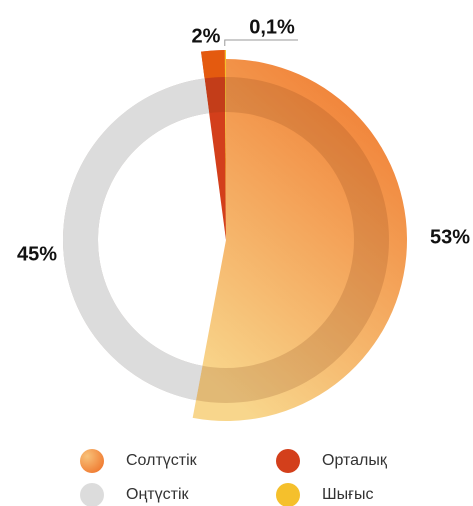 This screenshot has width=473, height=506. What do you see at coordinates (206, 36) in the screenshot?
I see `slice-label: 2%` at bounding box center [206, 36].